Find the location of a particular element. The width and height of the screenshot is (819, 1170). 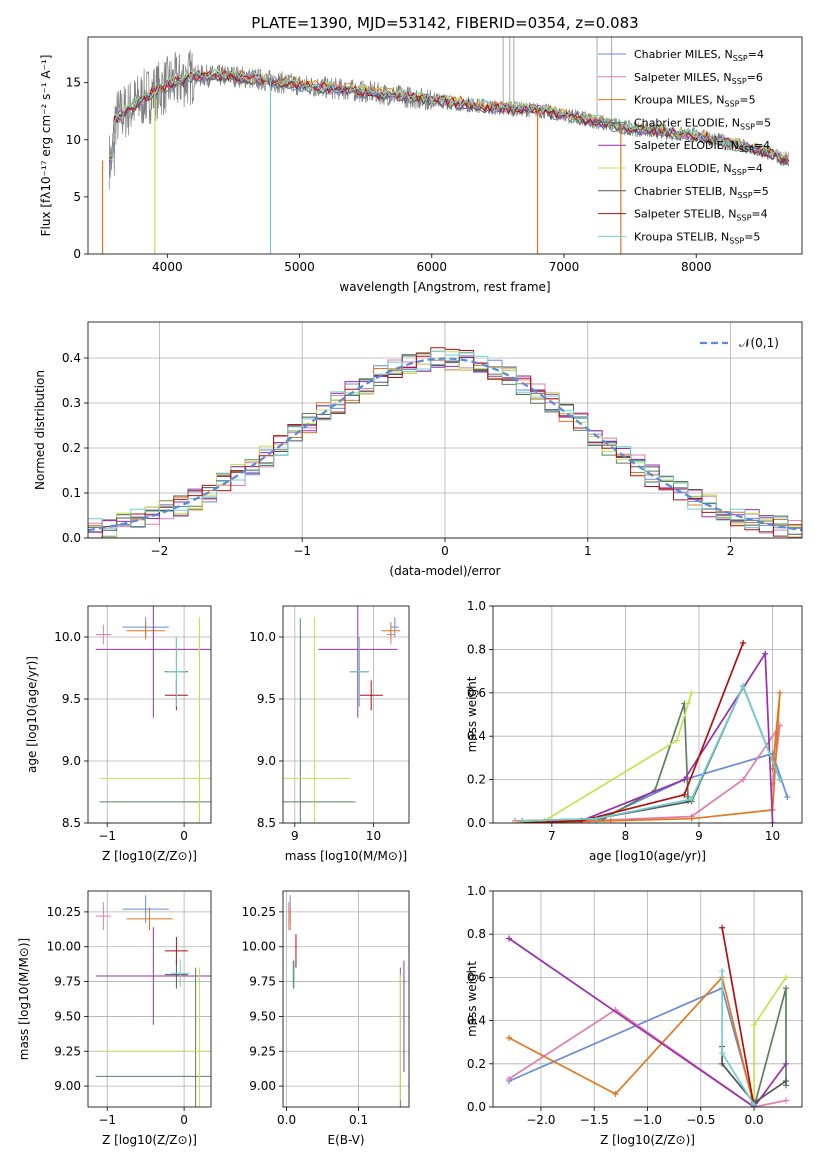

y-tick-label: 15 is located at coordinates (73, 83).